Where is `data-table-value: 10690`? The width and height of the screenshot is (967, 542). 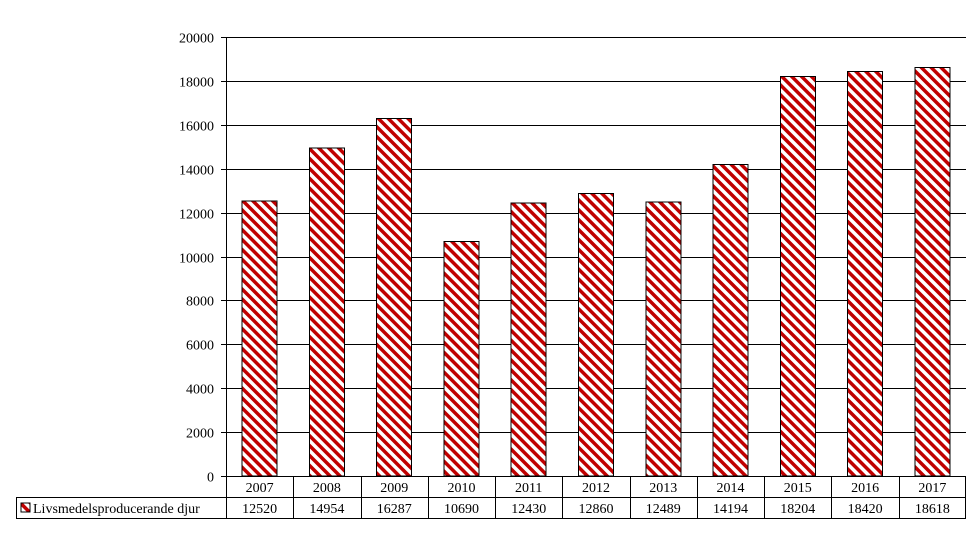 data-table-value: 10690 is located at coordinates (461, 509).